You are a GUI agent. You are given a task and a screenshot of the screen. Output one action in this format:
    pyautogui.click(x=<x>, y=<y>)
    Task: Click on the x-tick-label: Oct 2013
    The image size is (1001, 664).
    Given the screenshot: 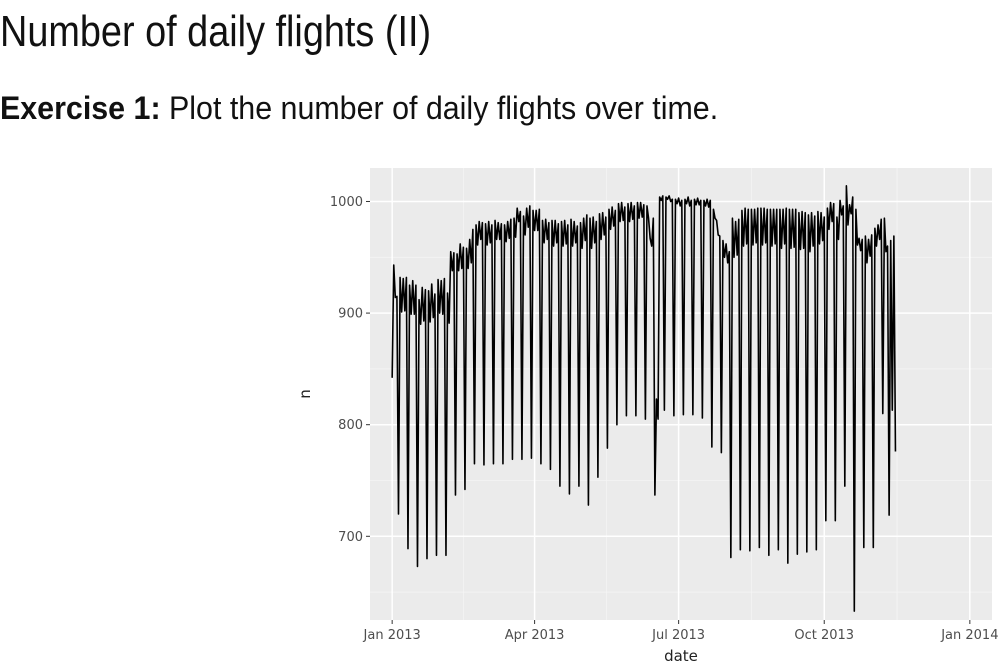 What is the action you would take?
    pyautogui.click(x=824, y=635)
    